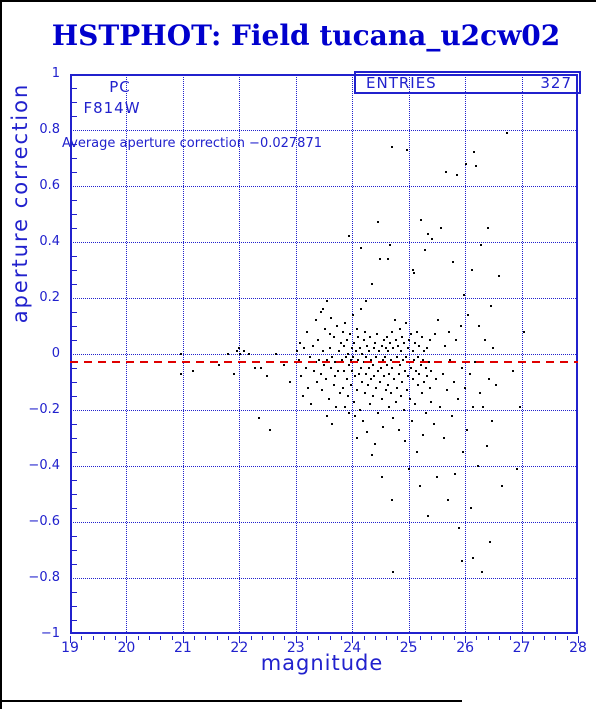 The width and height of the screenshot is (612, 709). I want to click on y-tick-label: −0.2, so click(44, 409).